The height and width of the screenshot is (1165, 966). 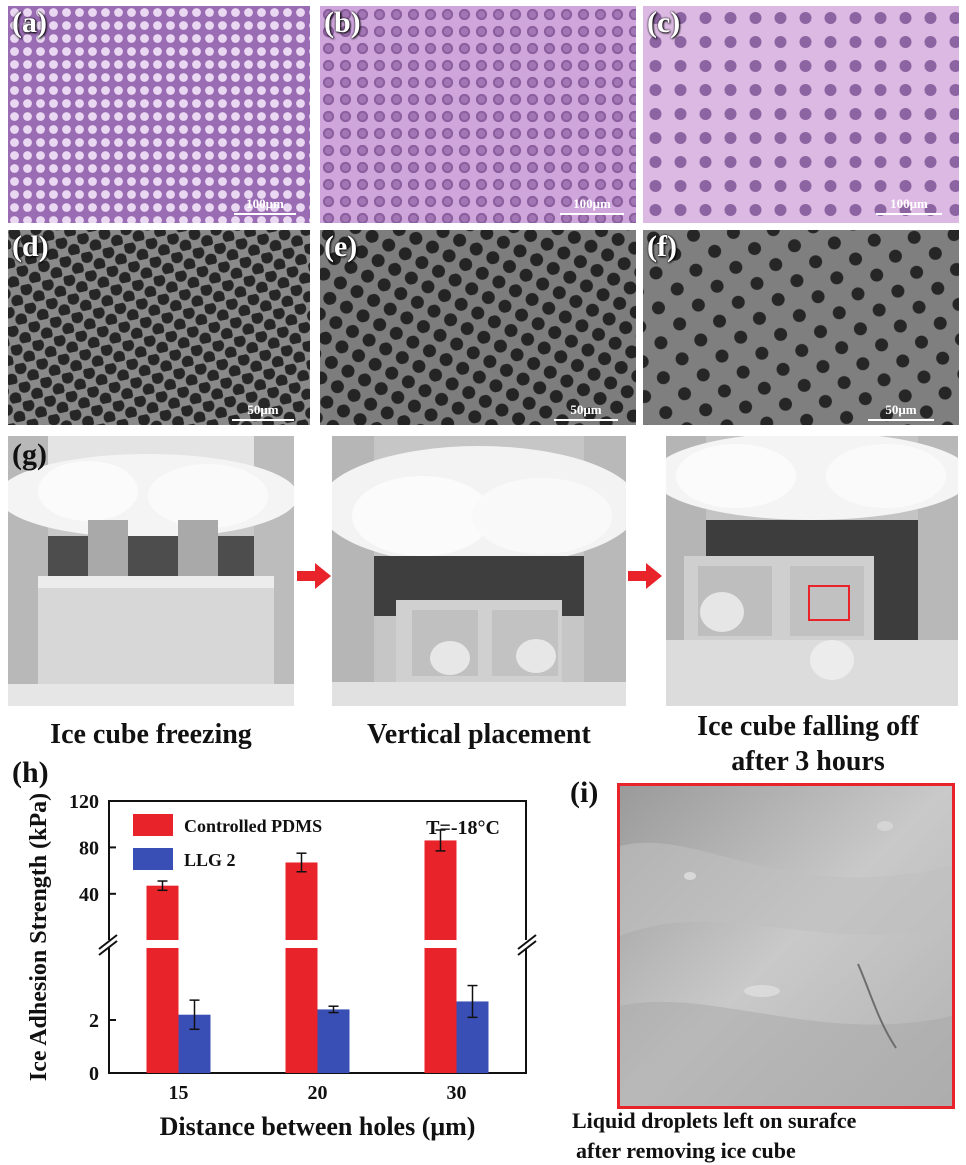 What do you see at coordinates (317, 944) in the screenshot?
I see `axis-break-gap` at bounding box center [317, 944].